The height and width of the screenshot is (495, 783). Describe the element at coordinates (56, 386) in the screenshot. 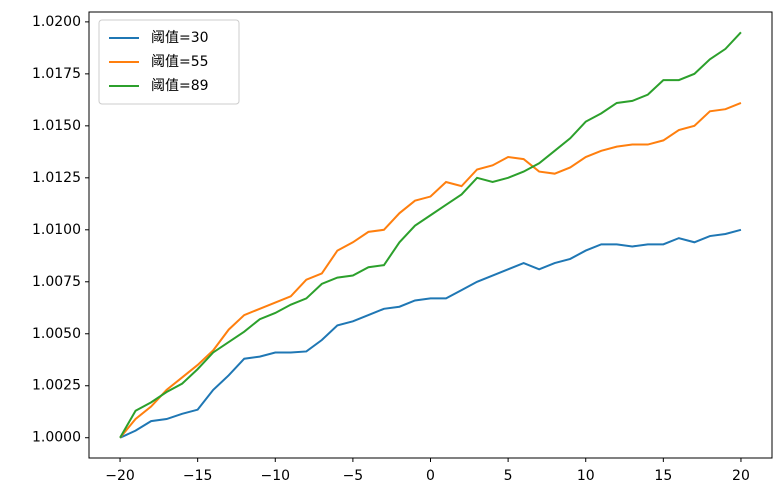

I see `y-tick-label: 1.0025` at that location.